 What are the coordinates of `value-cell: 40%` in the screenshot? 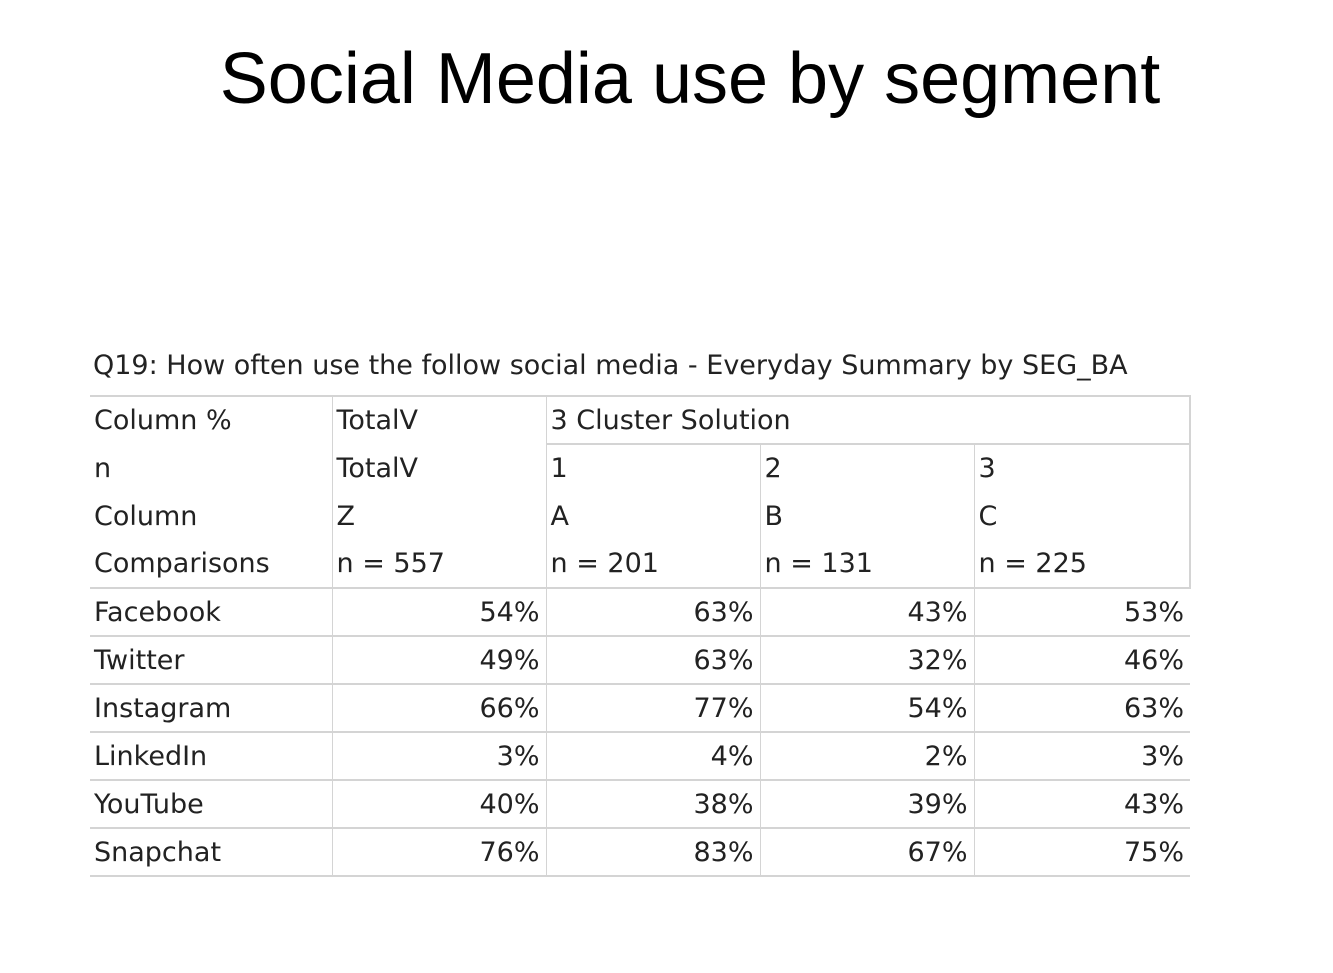 It's located at (438, 803).